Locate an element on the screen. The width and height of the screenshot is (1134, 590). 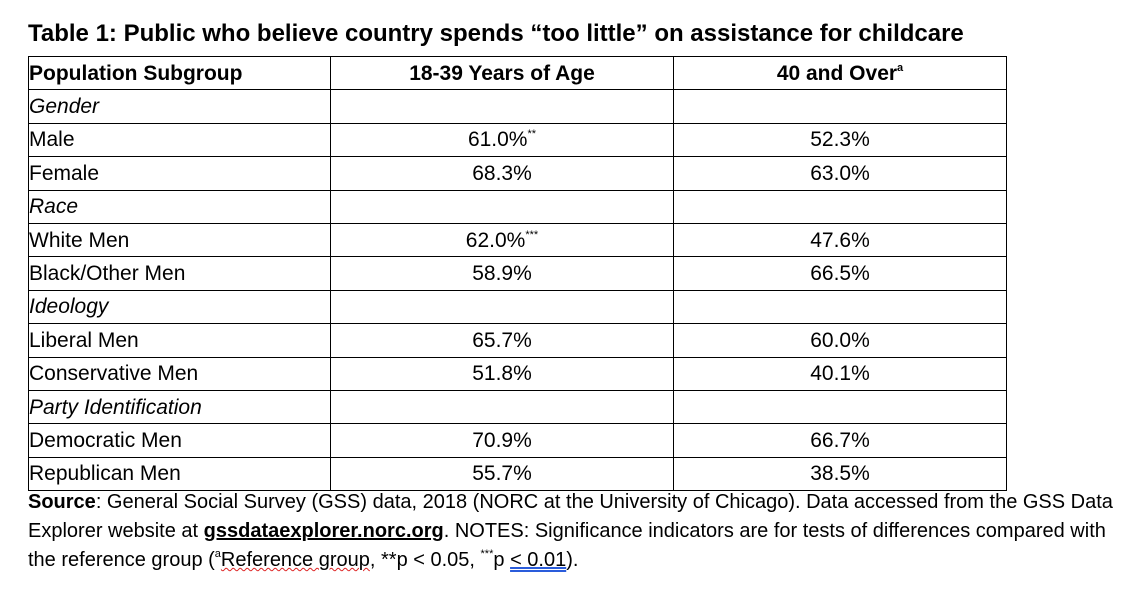
value-18-39: 51.8% is located at coordinates (502, 373).